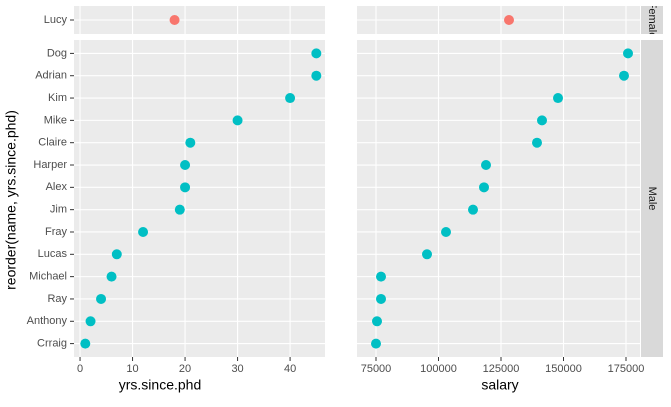 Image resolution: width=671 pixels, height=407 pixels. What do you see at coordinates (53, 254) in the screenshot?
I see `y-tick-label: Lucas` at bounding box center [53, 254].